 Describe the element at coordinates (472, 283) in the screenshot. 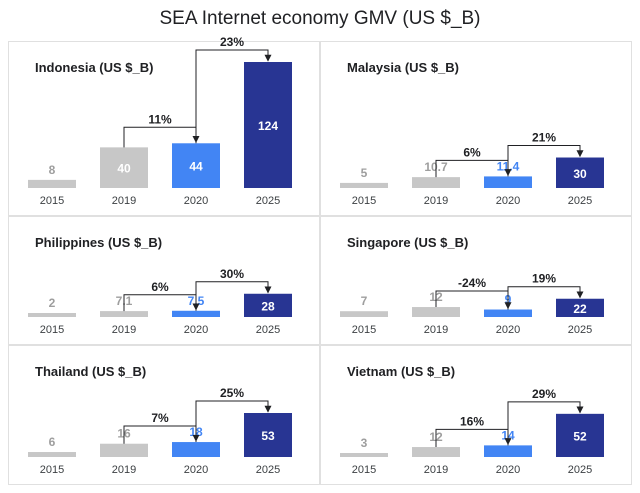

I see `growth-label: -24%` at that location.